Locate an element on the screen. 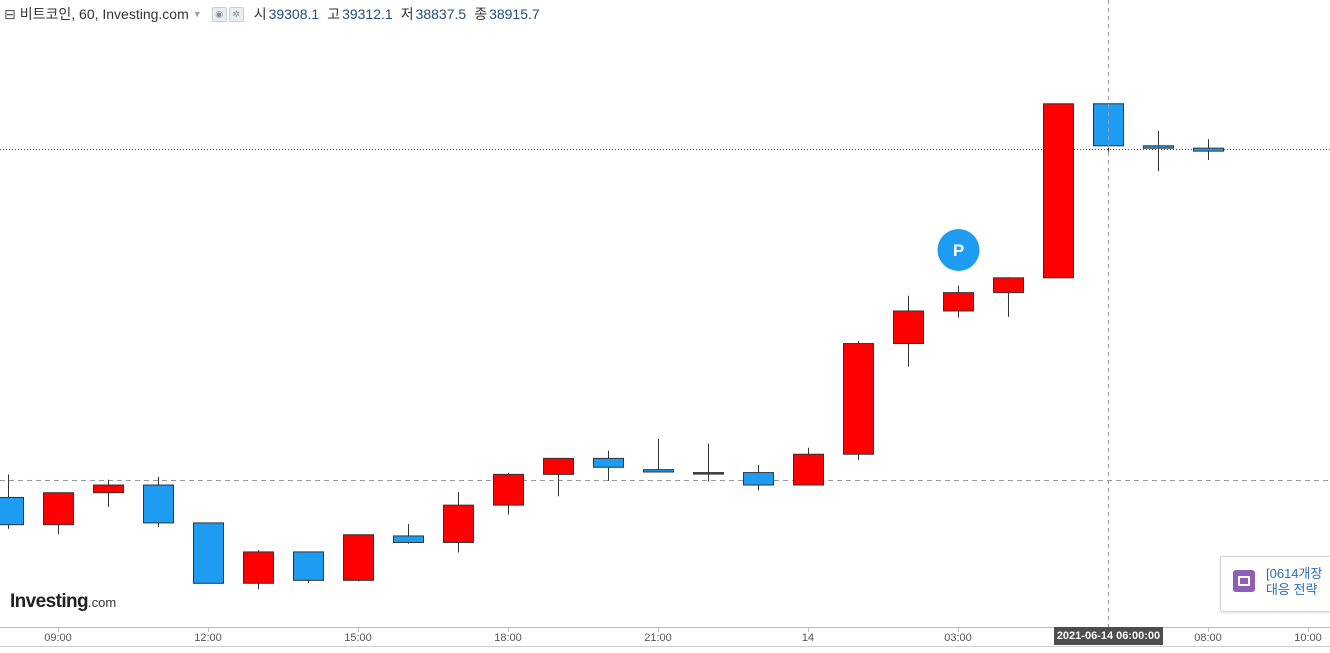  close-label: 종 is located at coordinates (481, 14).